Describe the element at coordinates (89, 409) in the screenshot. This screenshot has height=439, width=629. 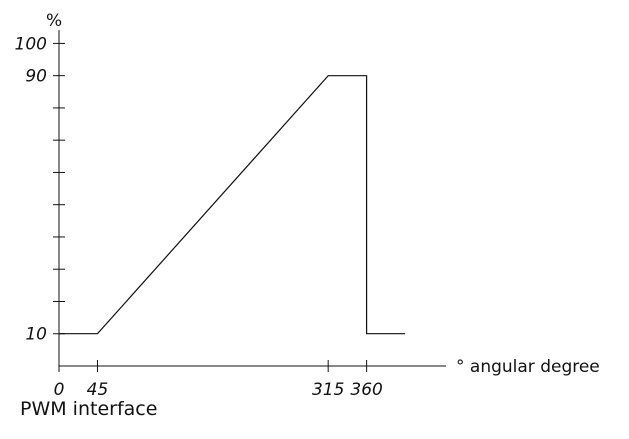
I see `chart-caption: PWM interface` at that location.